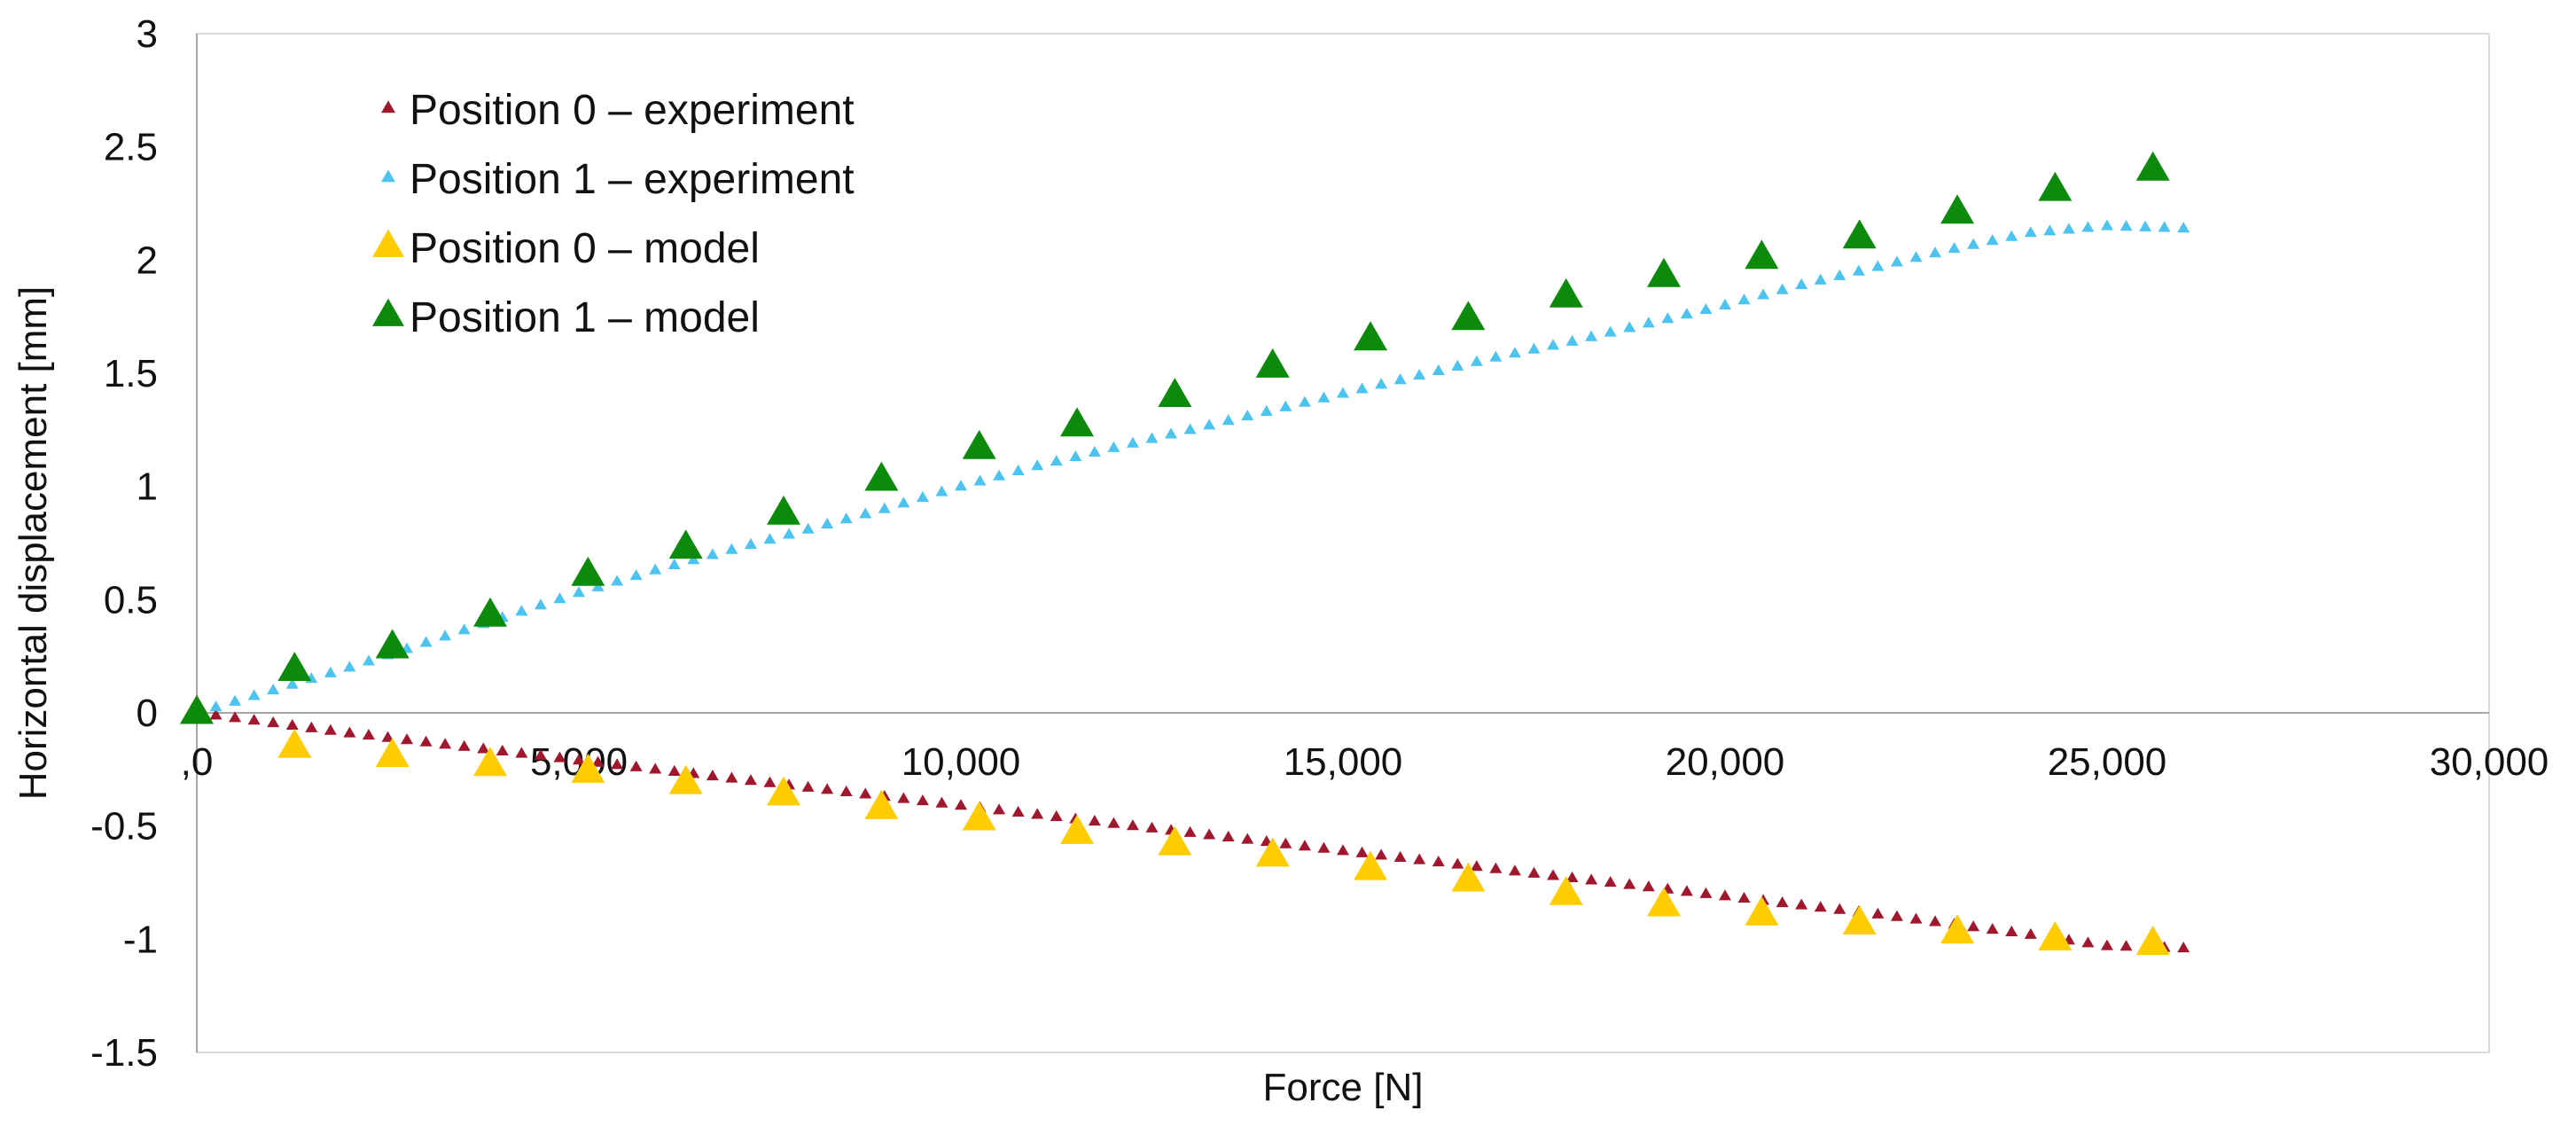 This screenshot has height=1134, width=2576. What do you see at coordinates (566, 317) in the screenshot?
I see `legend-item: Position 1 – model` at bounding box center [566, 317].